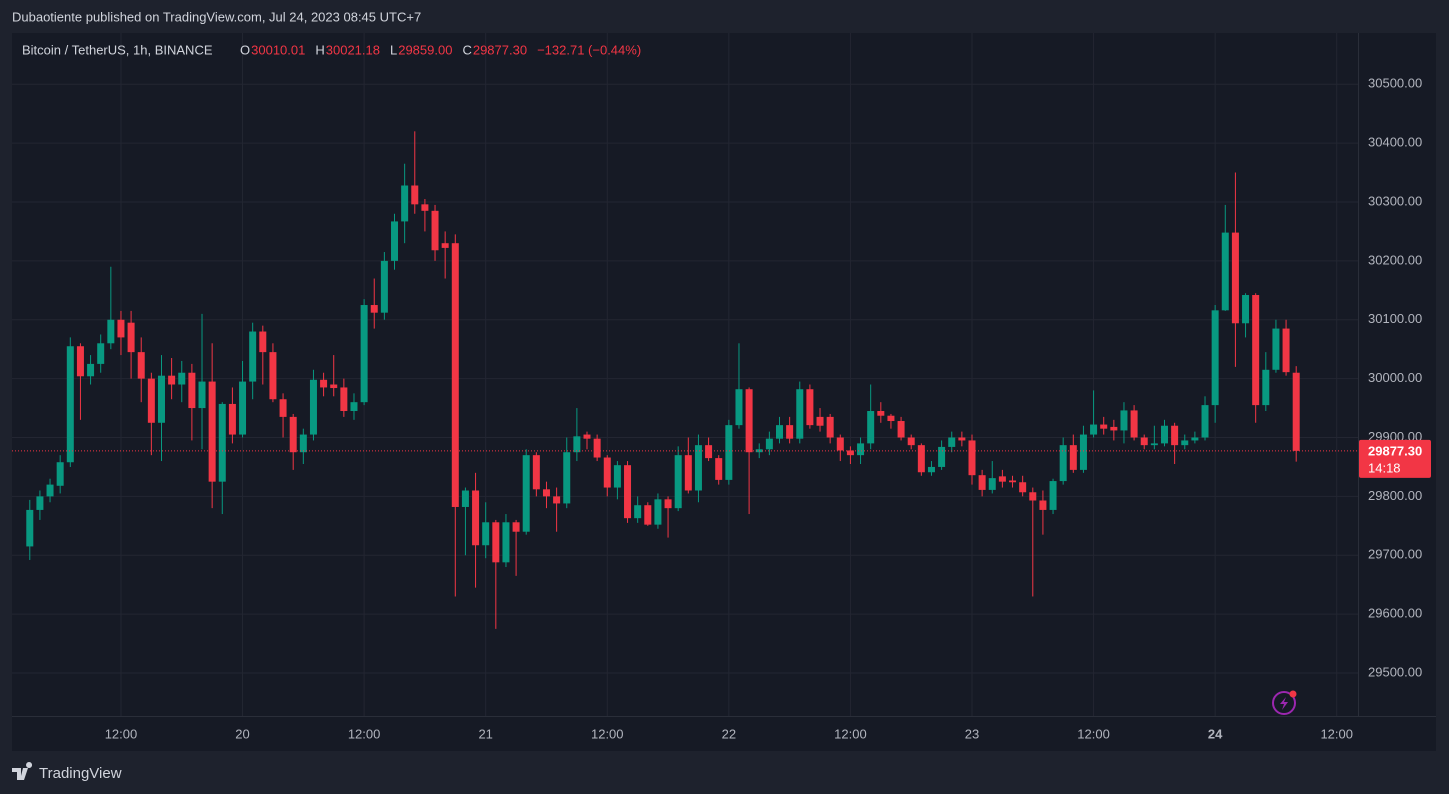 The height and width of the screenshot is (794, 1449). I want to click on price-tag, so click(1395, 458).